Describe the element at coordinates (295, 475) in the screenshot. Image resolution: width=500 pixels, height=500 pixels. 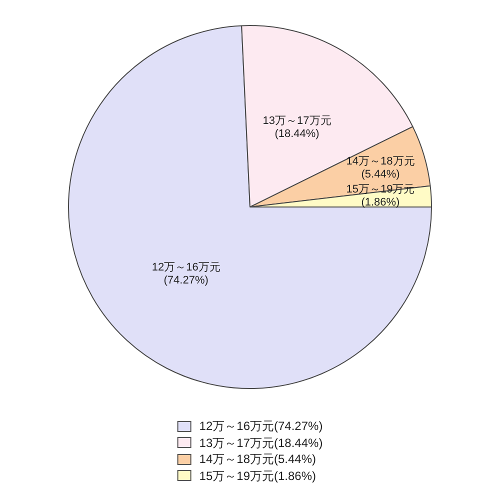
I see `text: (1.86%)` at that location.